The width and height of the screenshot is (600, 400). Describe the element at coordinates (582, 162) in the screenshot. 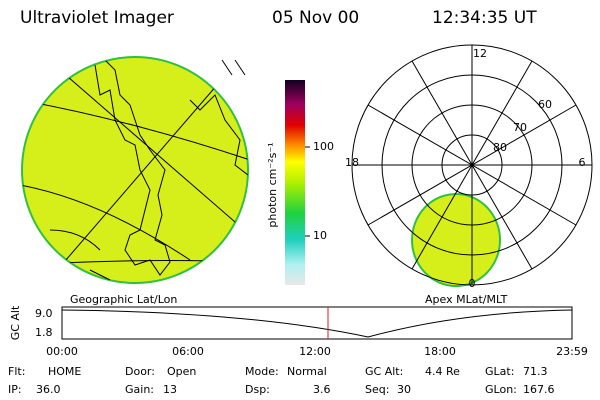

I see `mlt-label: 6` at that location.